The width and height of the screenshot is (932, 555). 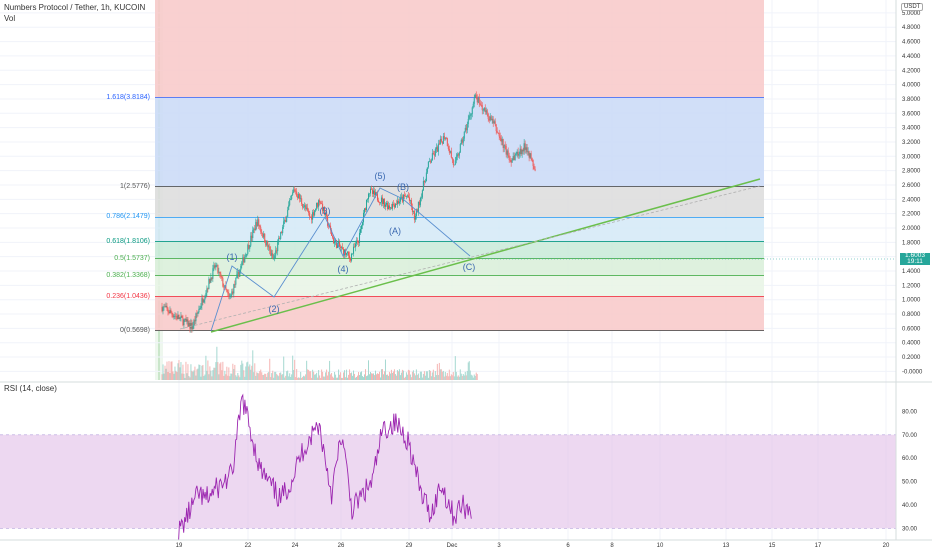 What do you see at coordinates (403, 187) in the screenshot?
I see `wave-label: (B)` at bounding box center [403, 187].